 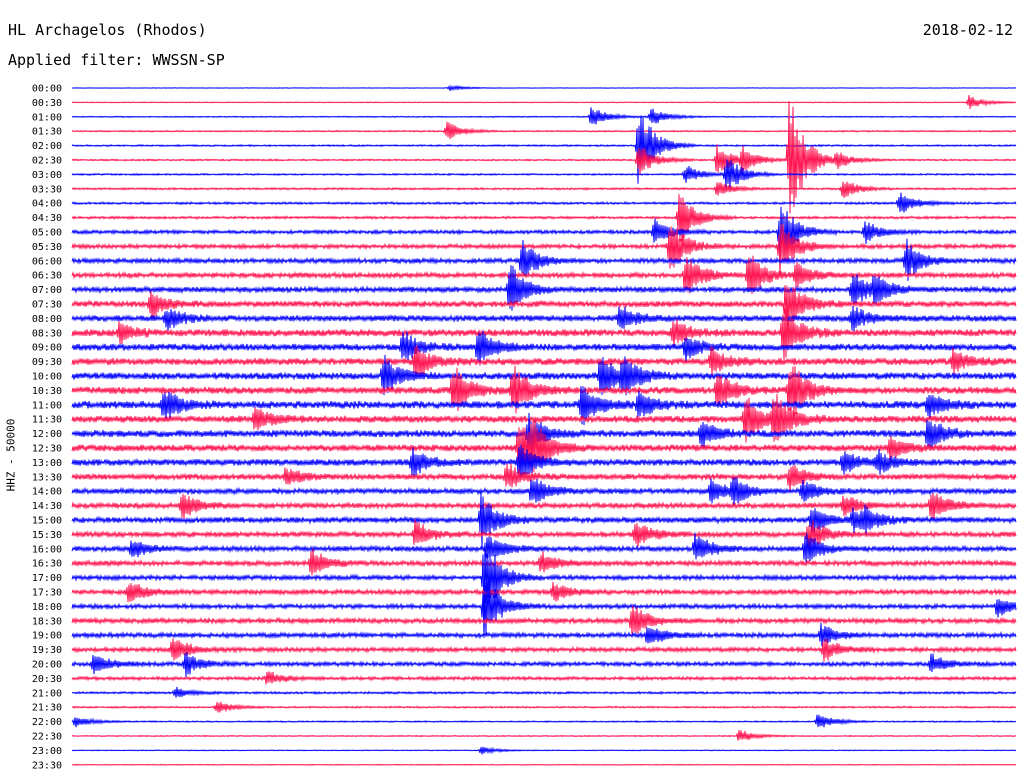 I want to click on row-time-label: 13:00, so click(x=47, y=463).